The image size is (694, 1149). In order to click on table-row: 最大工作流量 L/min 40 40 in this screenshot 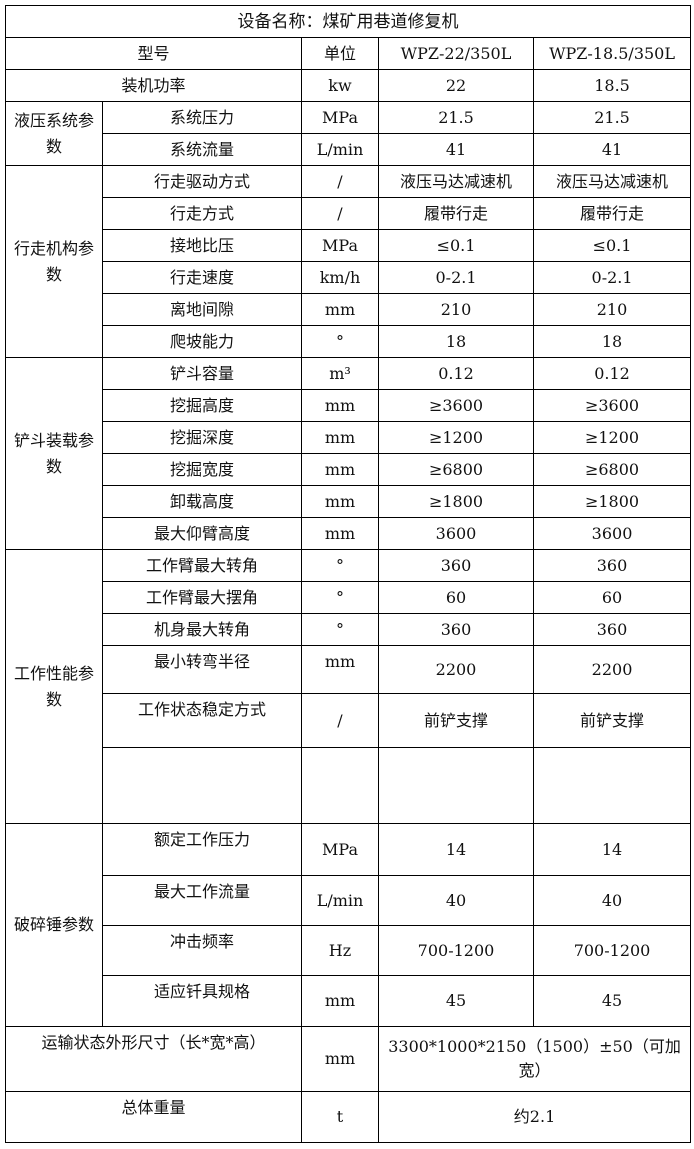, I will do `click(349, 900)`.